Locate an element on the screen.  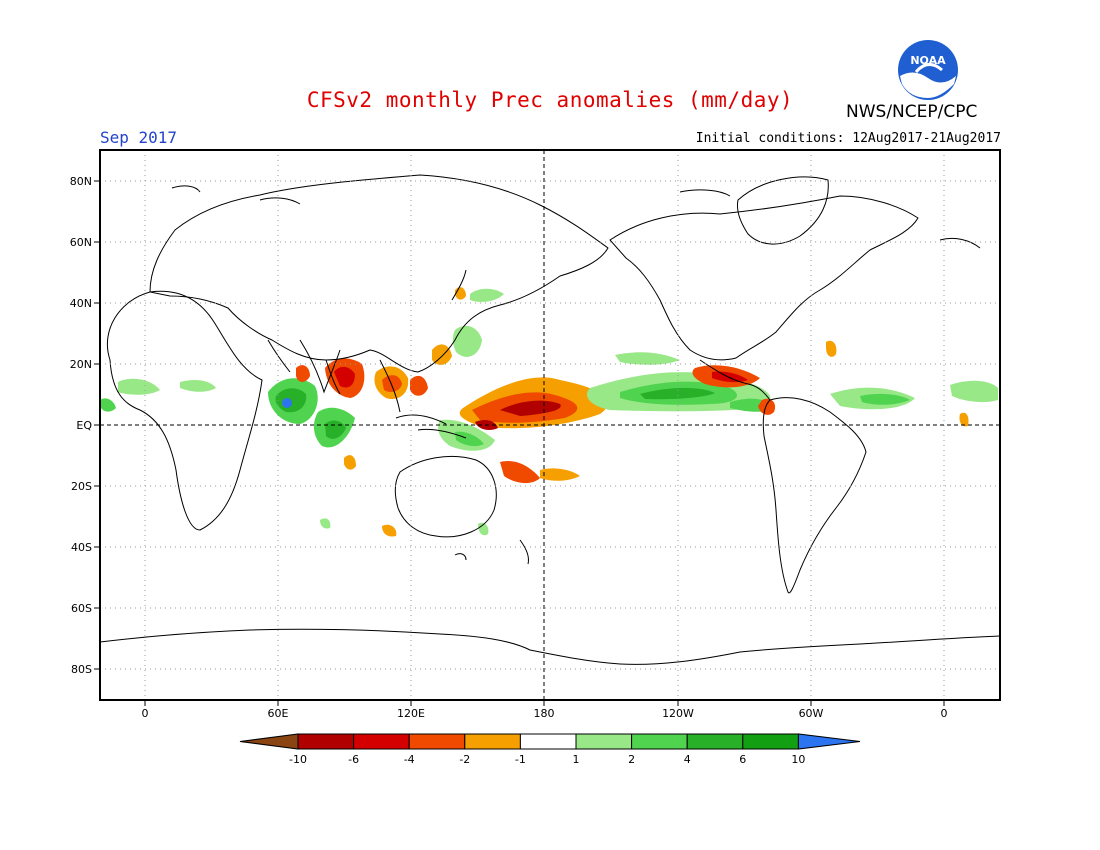
colorbar-label: 1 is located at coordinates (576, 759).